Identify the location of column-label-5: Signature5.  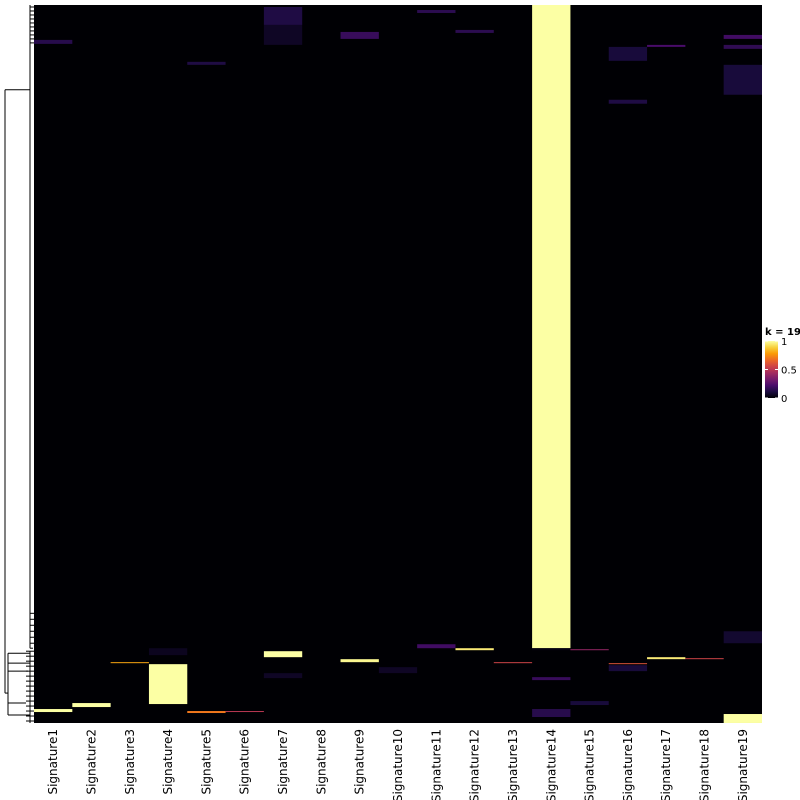
(206, 762).